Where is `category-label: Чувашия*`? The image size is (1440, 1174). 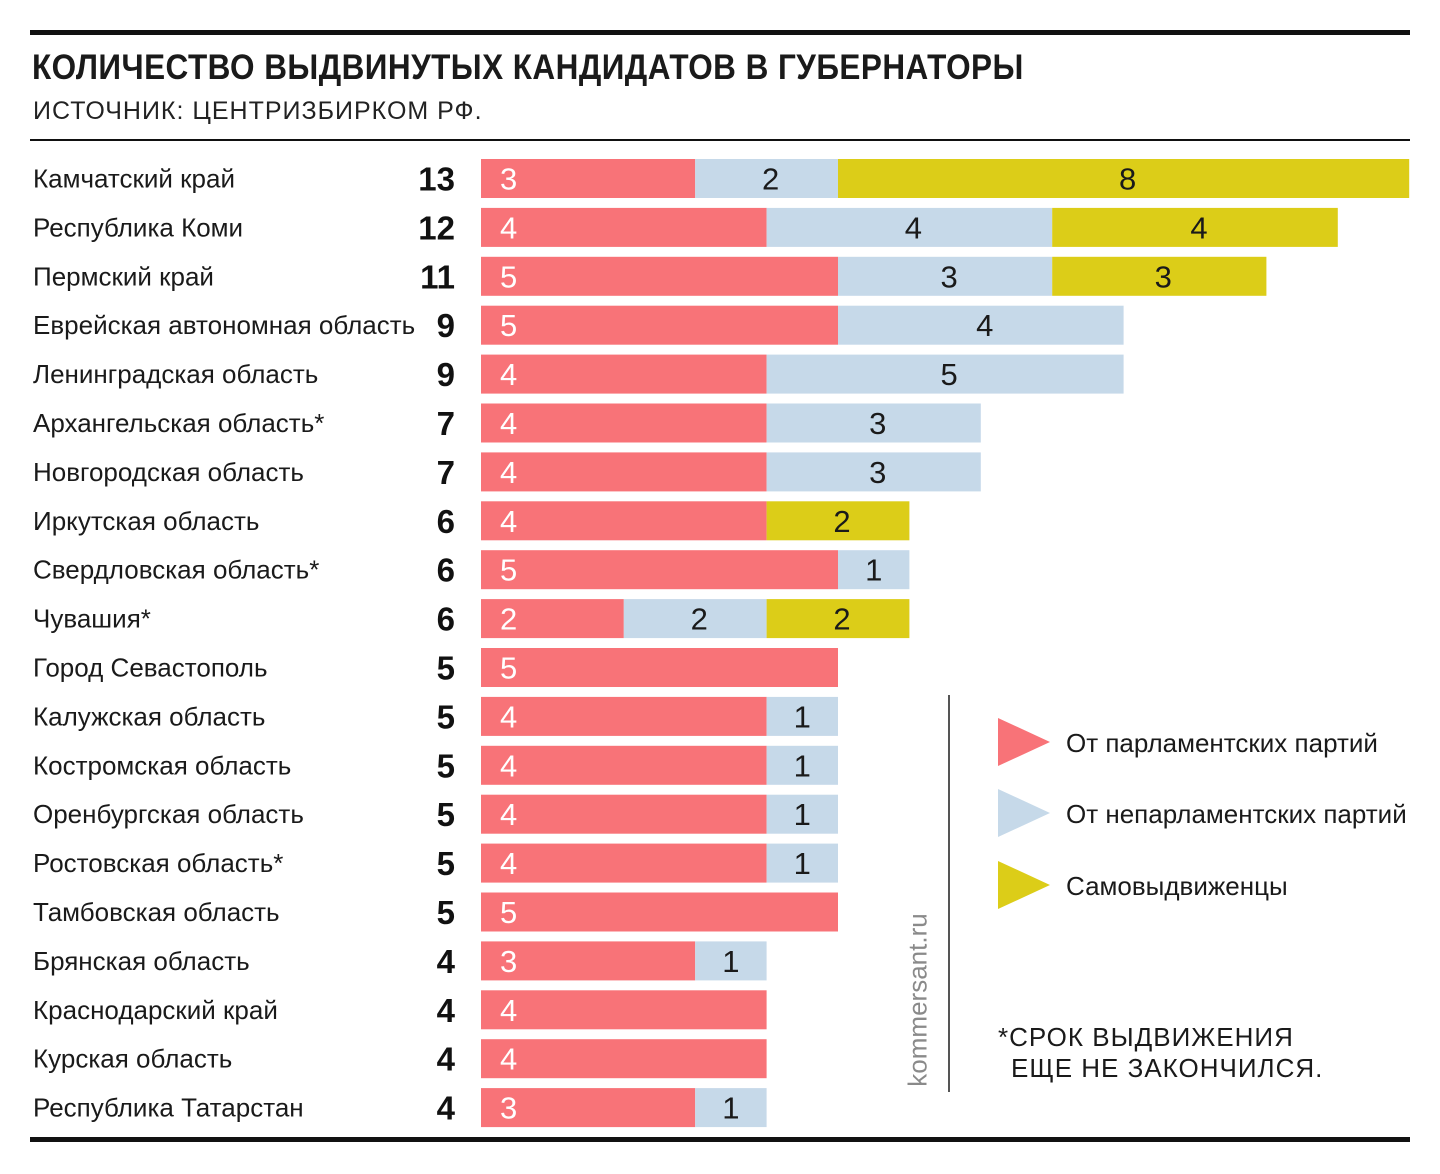
category-label: Чувашия* is located at coordinates (92, 619).